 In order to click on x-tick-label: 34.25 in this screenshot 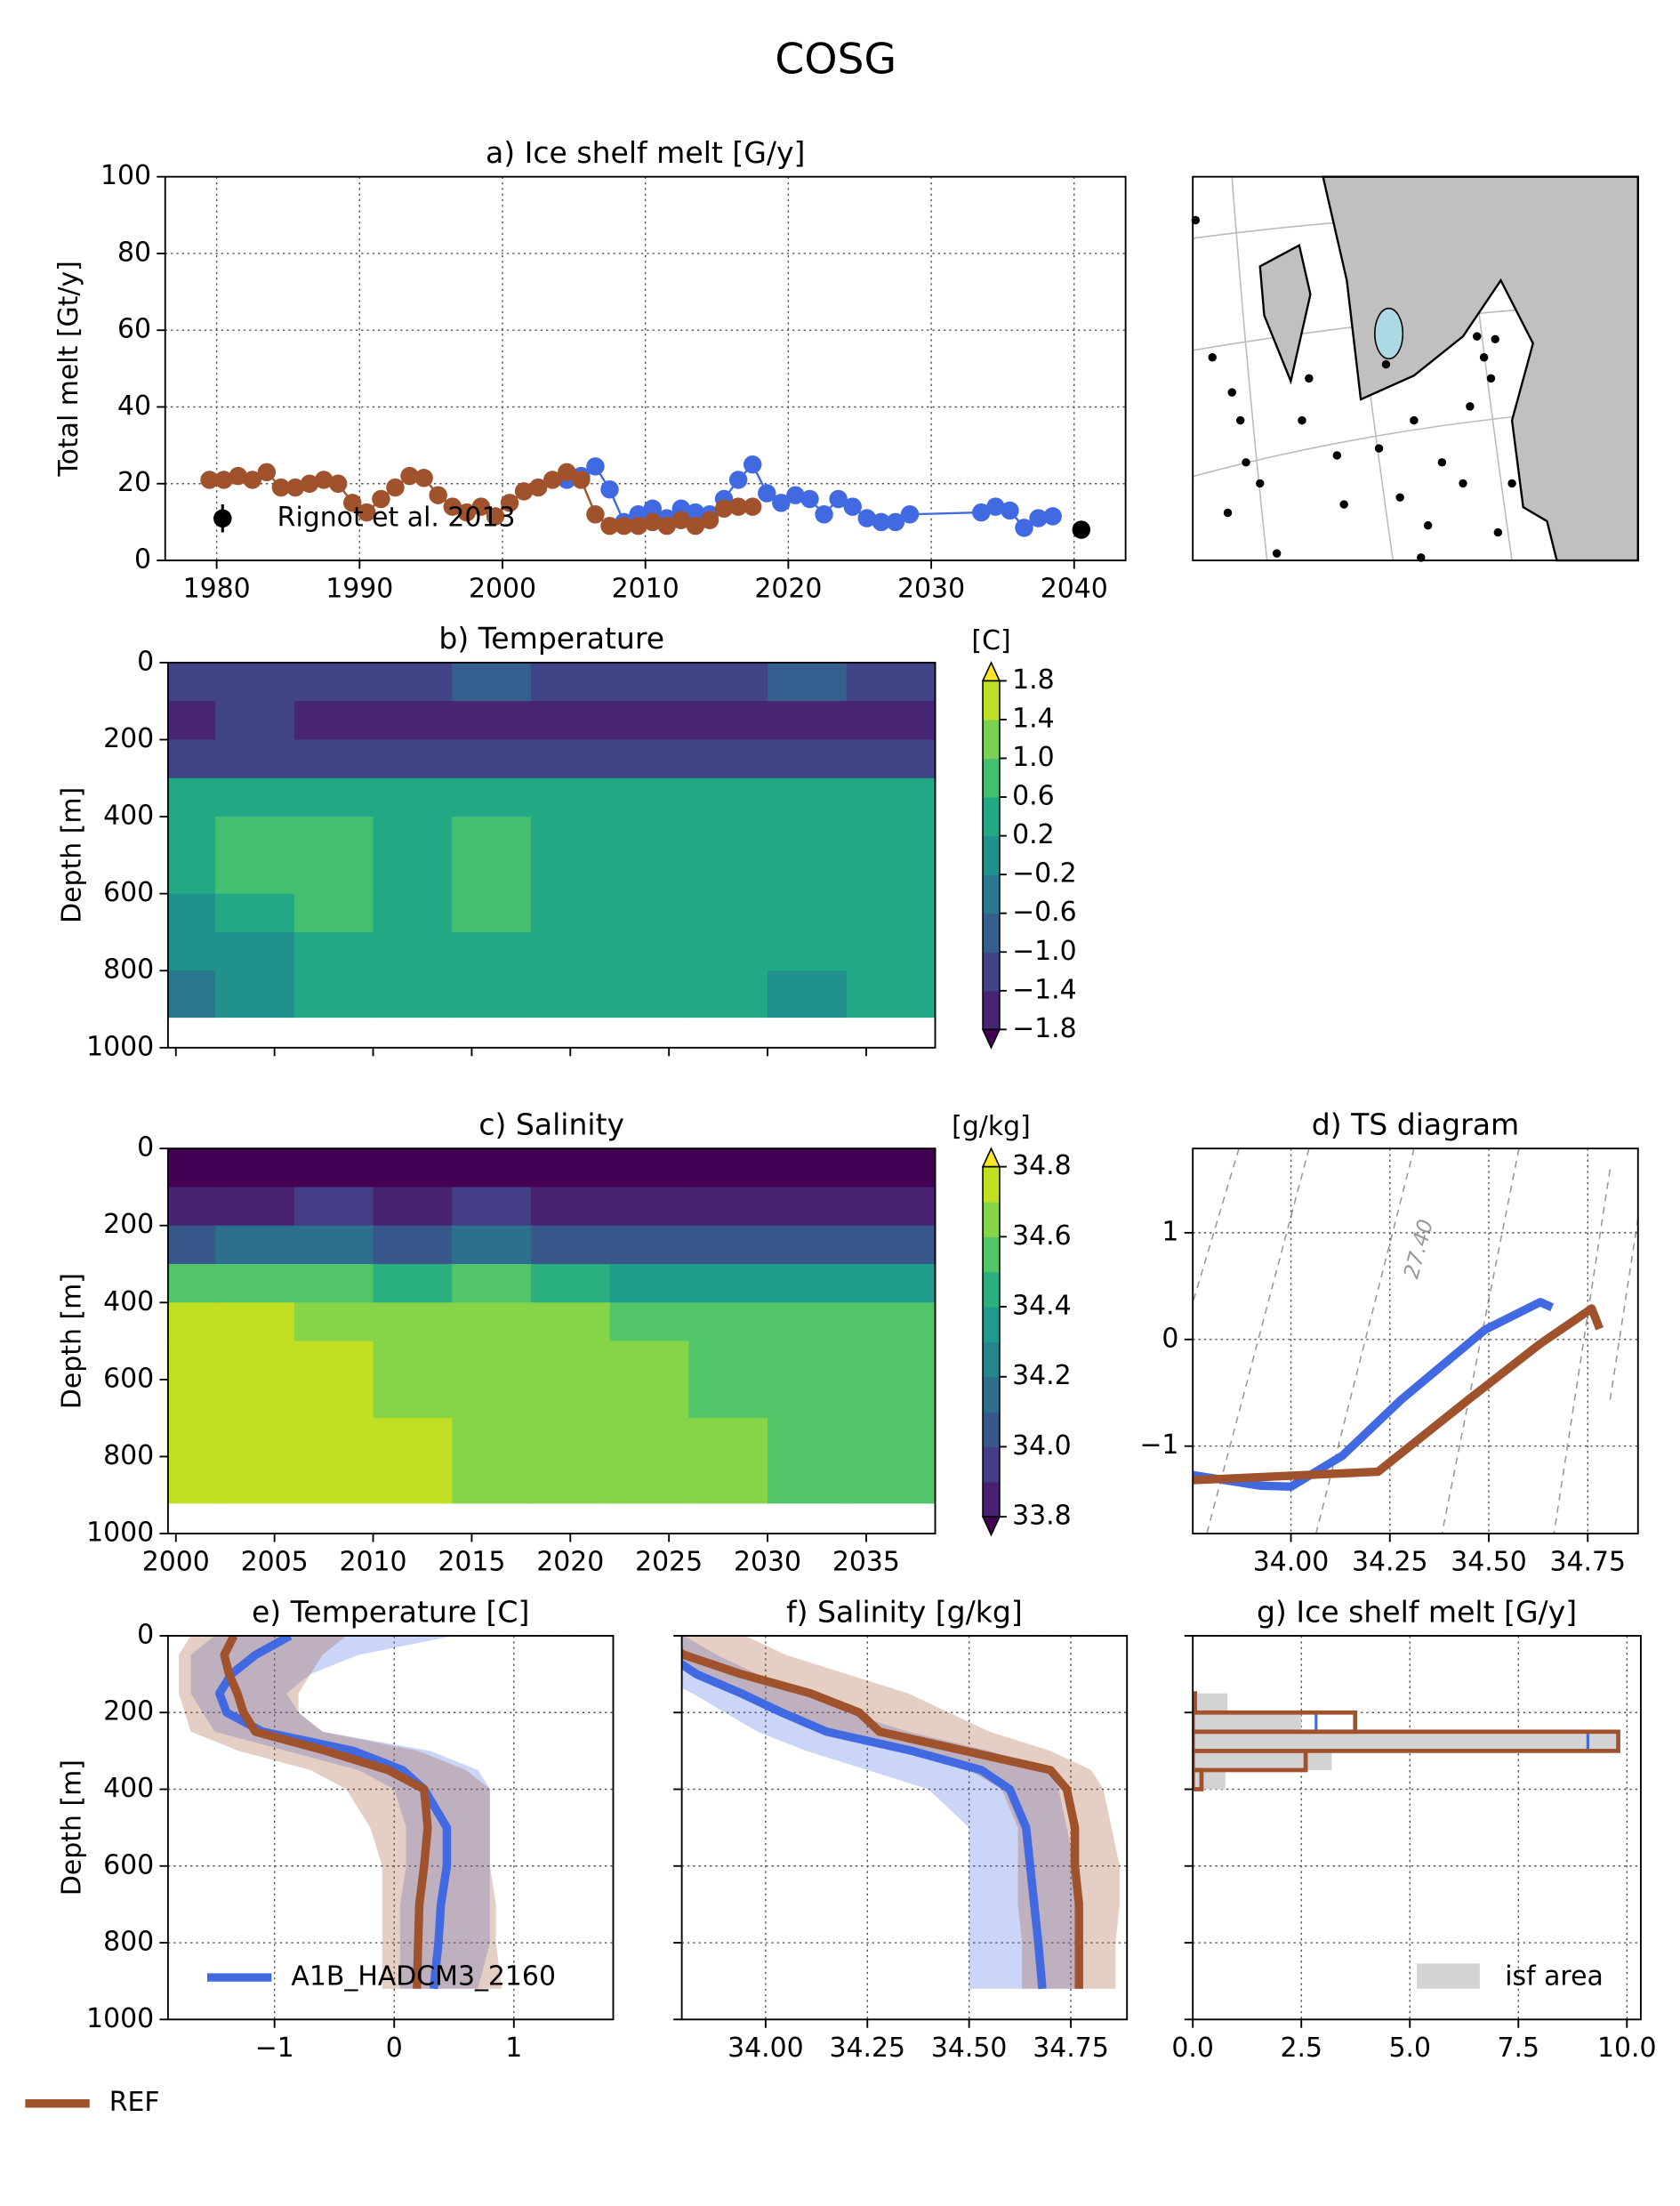, I will do `click(867, 2048)`.